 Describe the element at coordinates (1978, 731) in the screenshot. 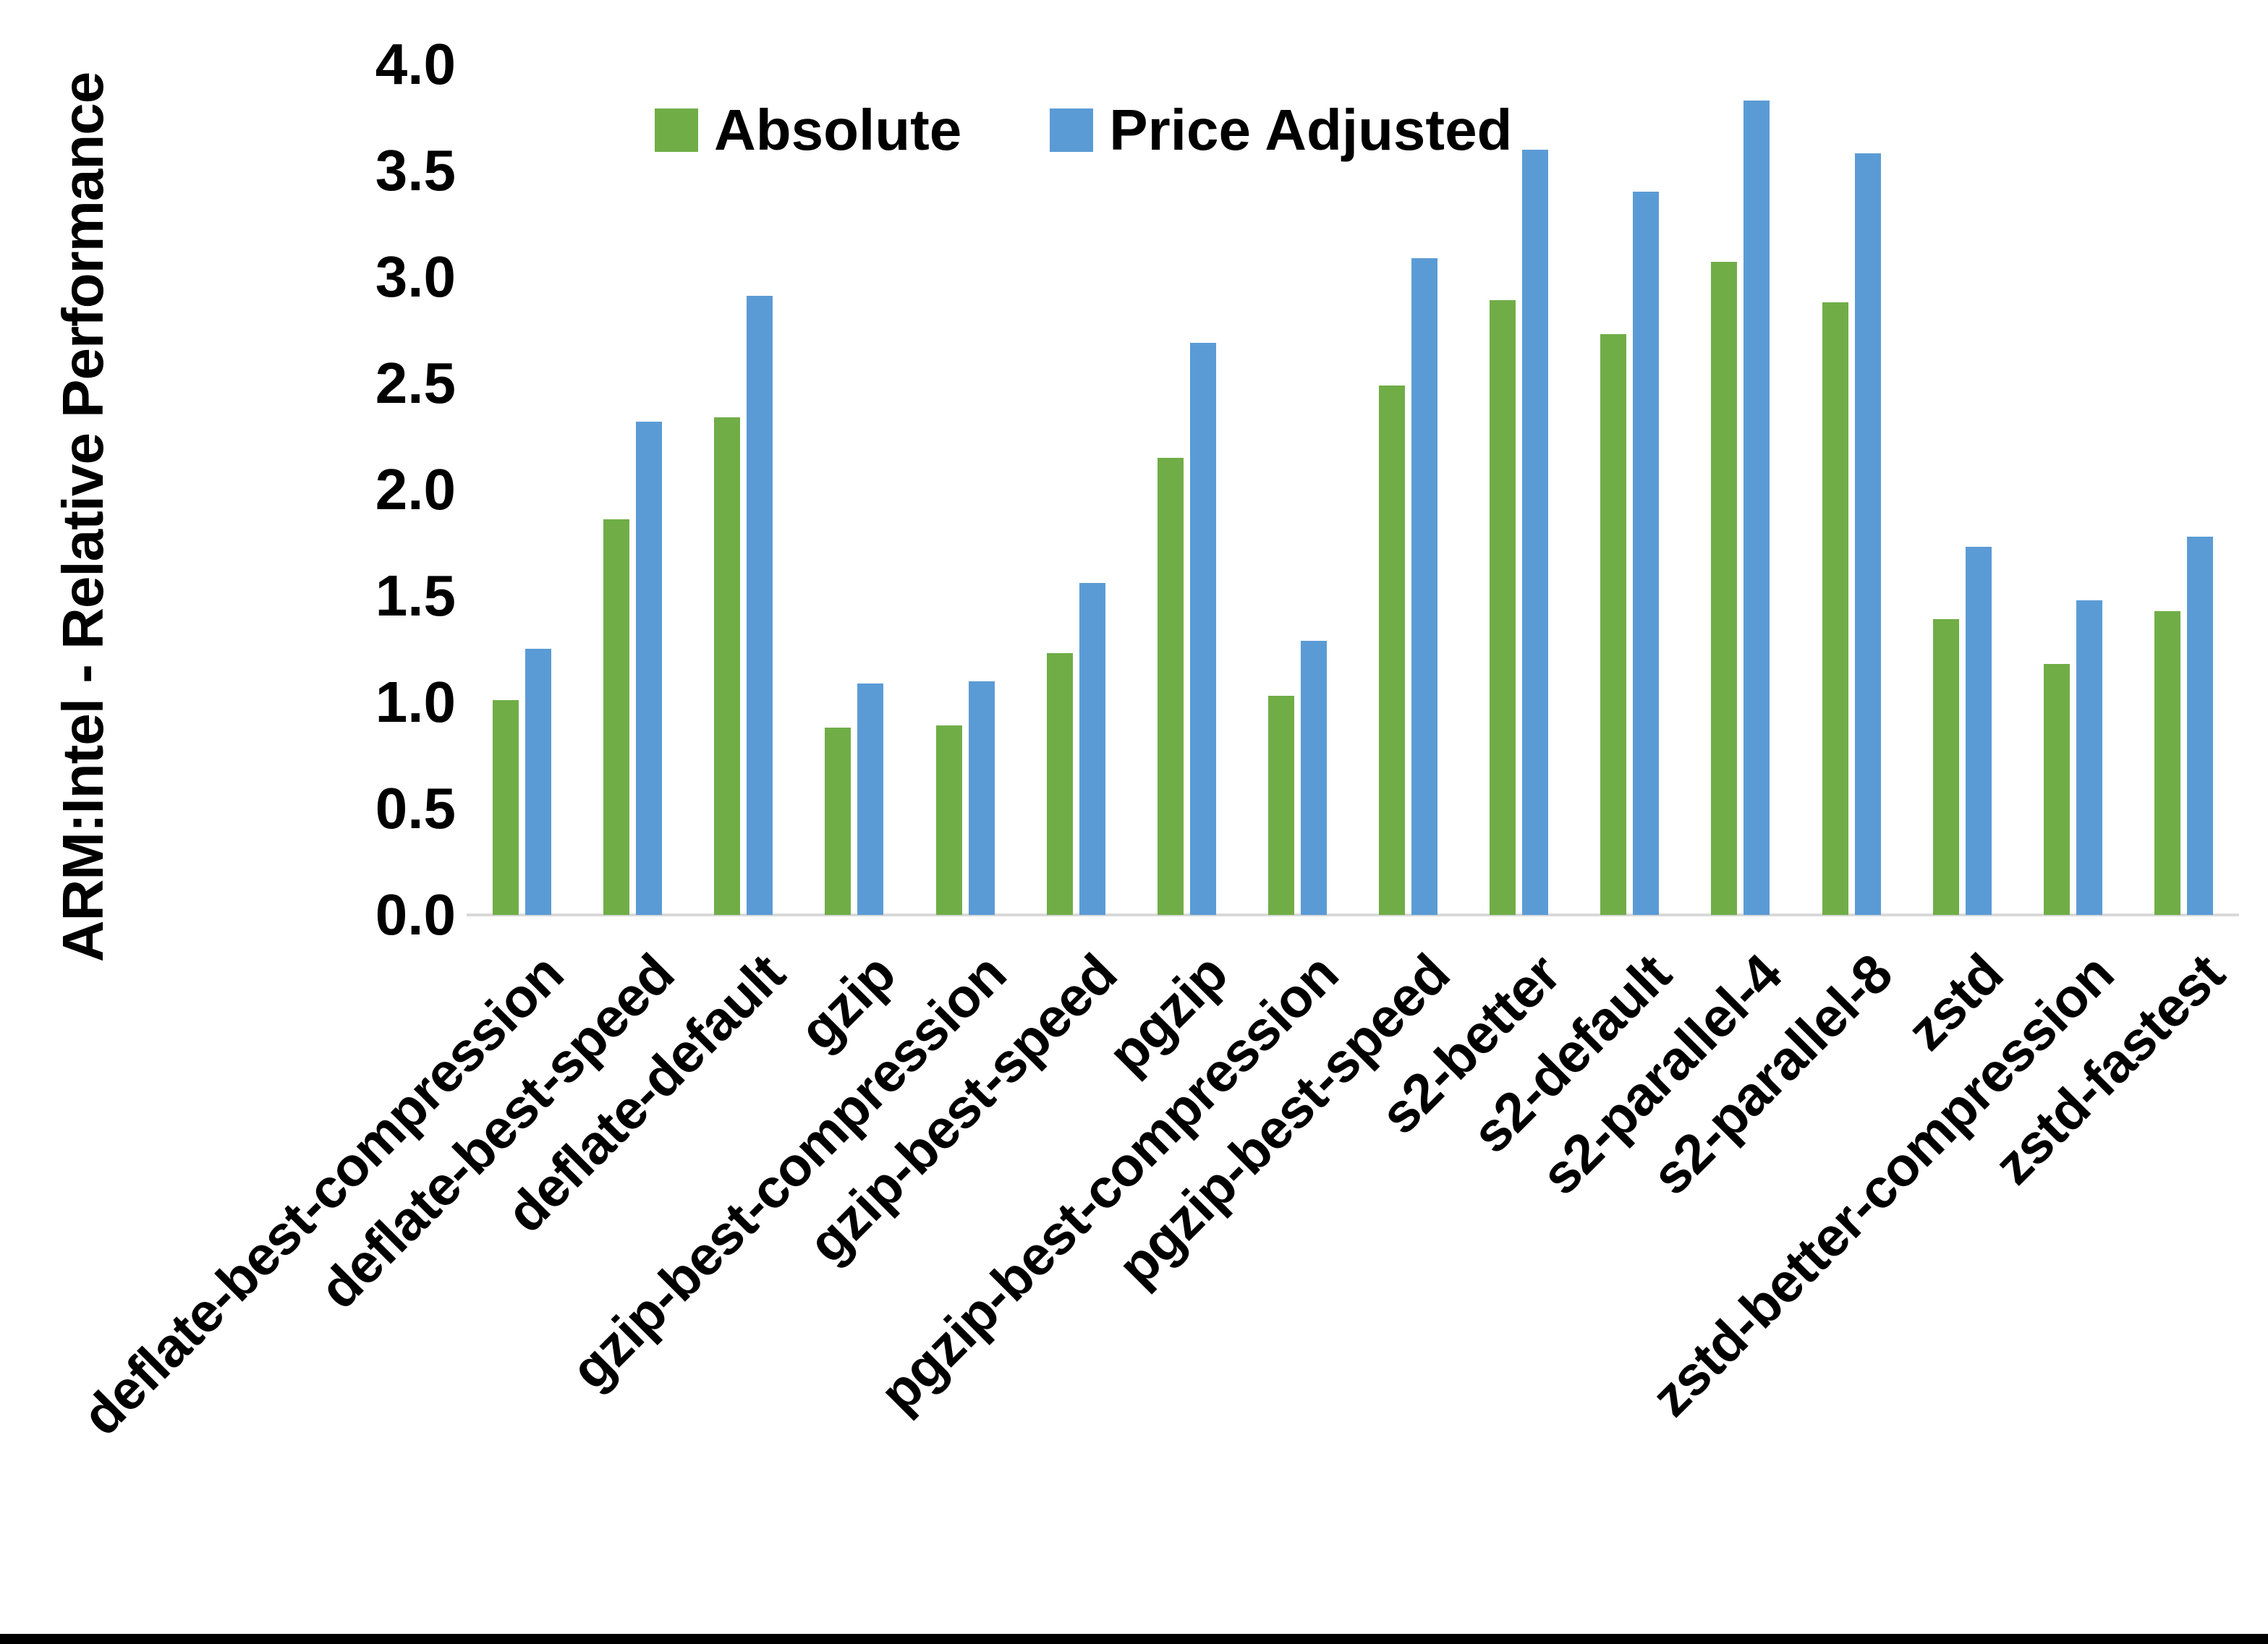

I see `bar-price-adjusted-zstd` at that location.